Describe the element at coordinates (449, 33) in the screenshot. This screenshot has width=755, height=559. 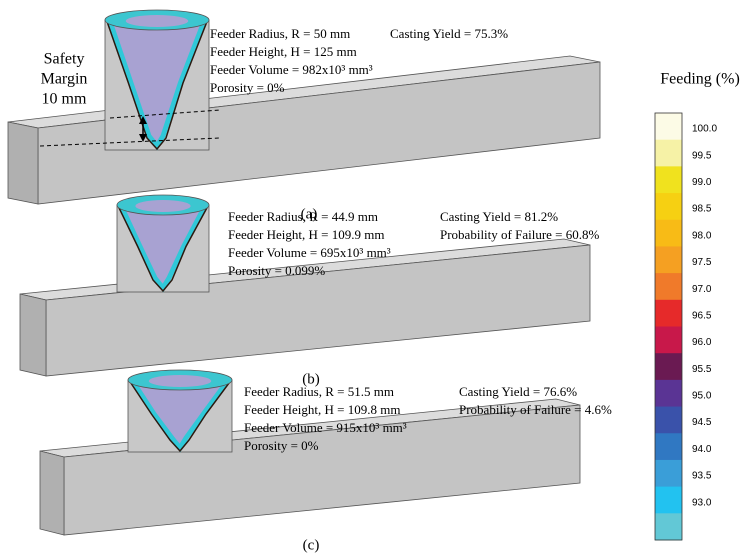
I see `annotation: Casting Yield = 75.3%` at that location.